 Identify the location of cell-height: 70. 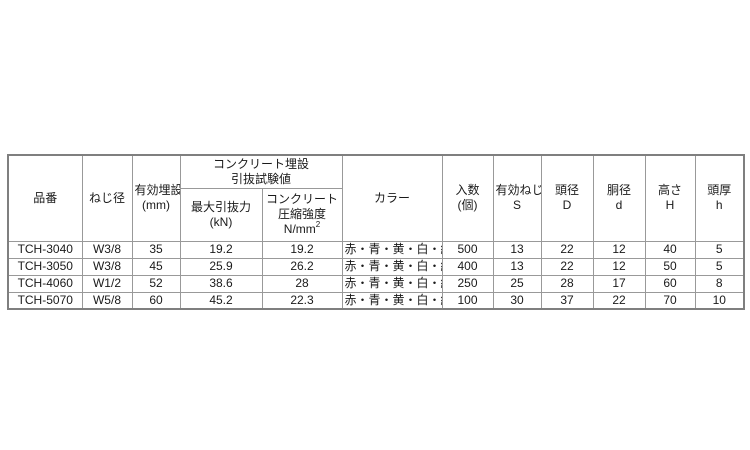
(670, 300).